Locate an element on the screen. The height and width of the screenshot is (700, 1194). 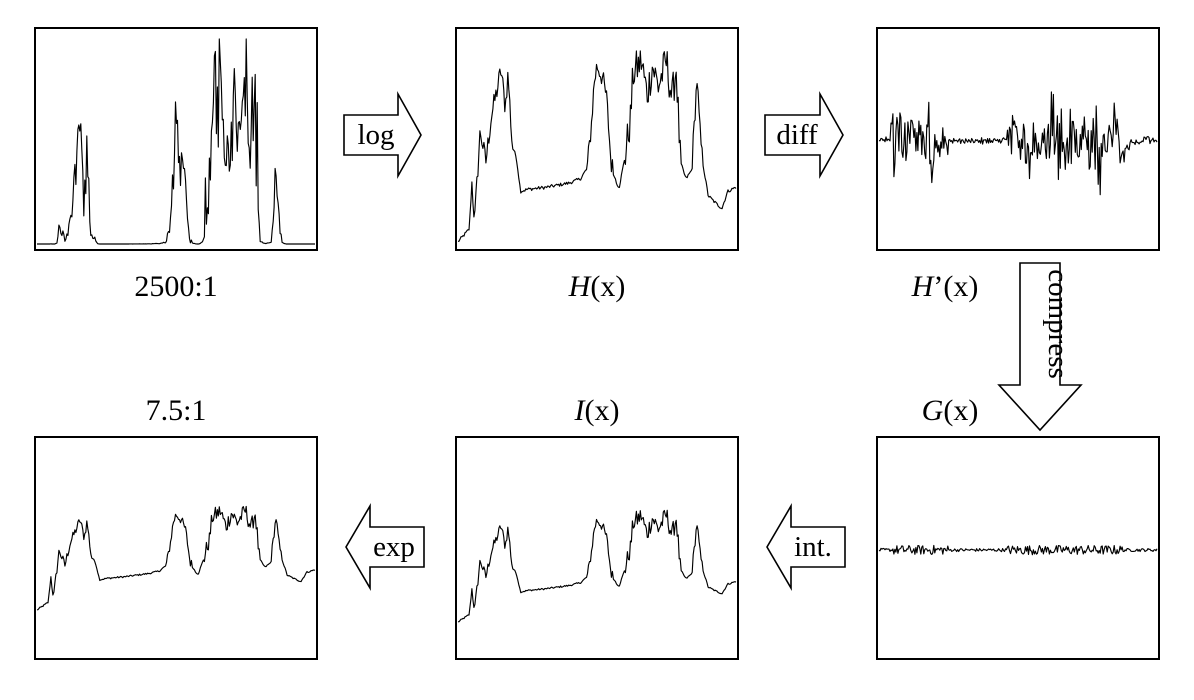
output-signal-trace is located at coordinates (176, 558).